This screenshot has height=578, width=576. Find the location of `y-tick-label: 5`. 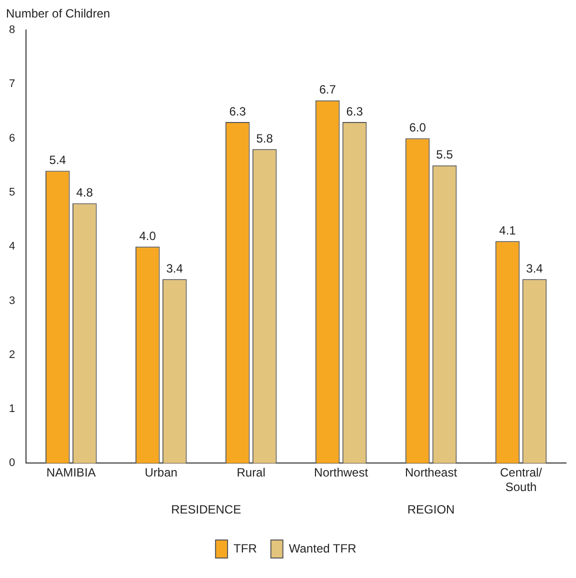

y-tick-label: 5 is located at coordinates (12, 192).